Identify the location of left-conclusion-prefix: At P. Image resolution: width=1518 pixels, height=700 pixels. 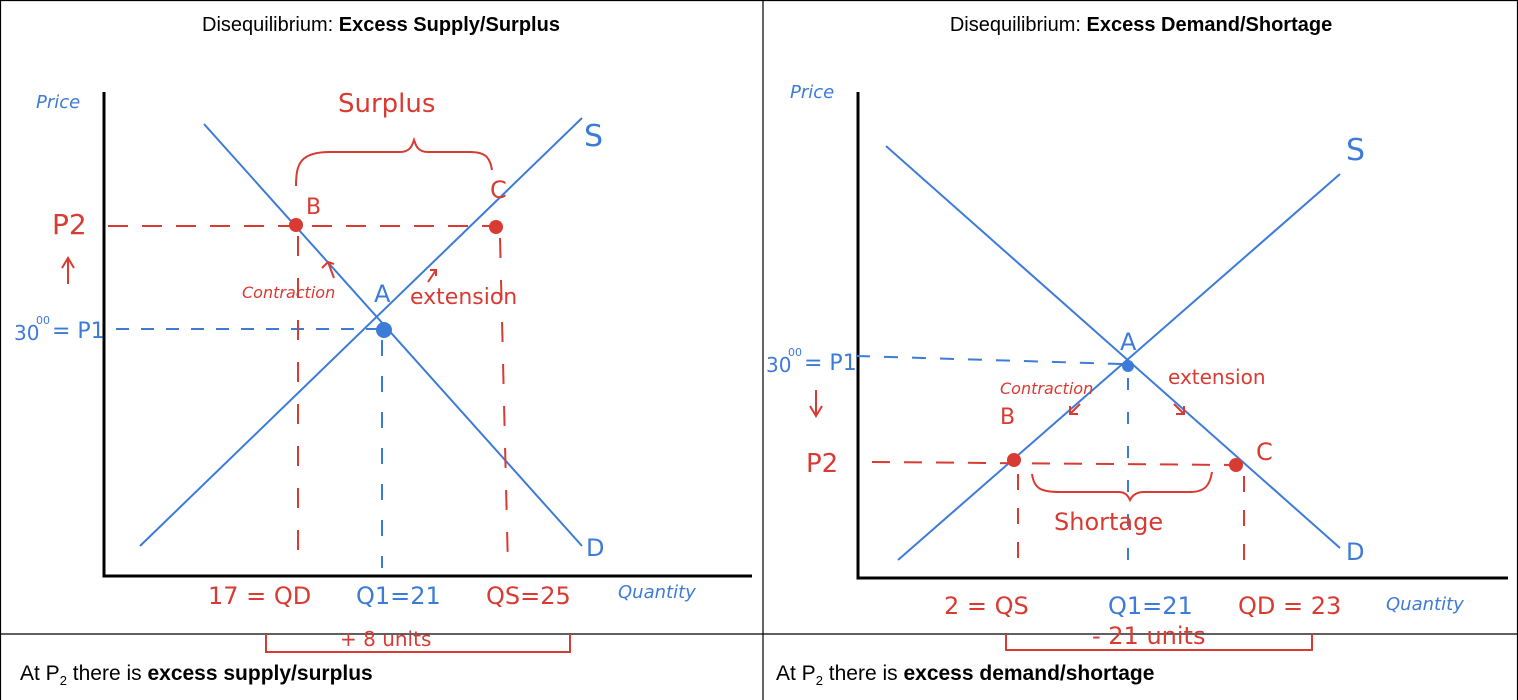
(40, 673).